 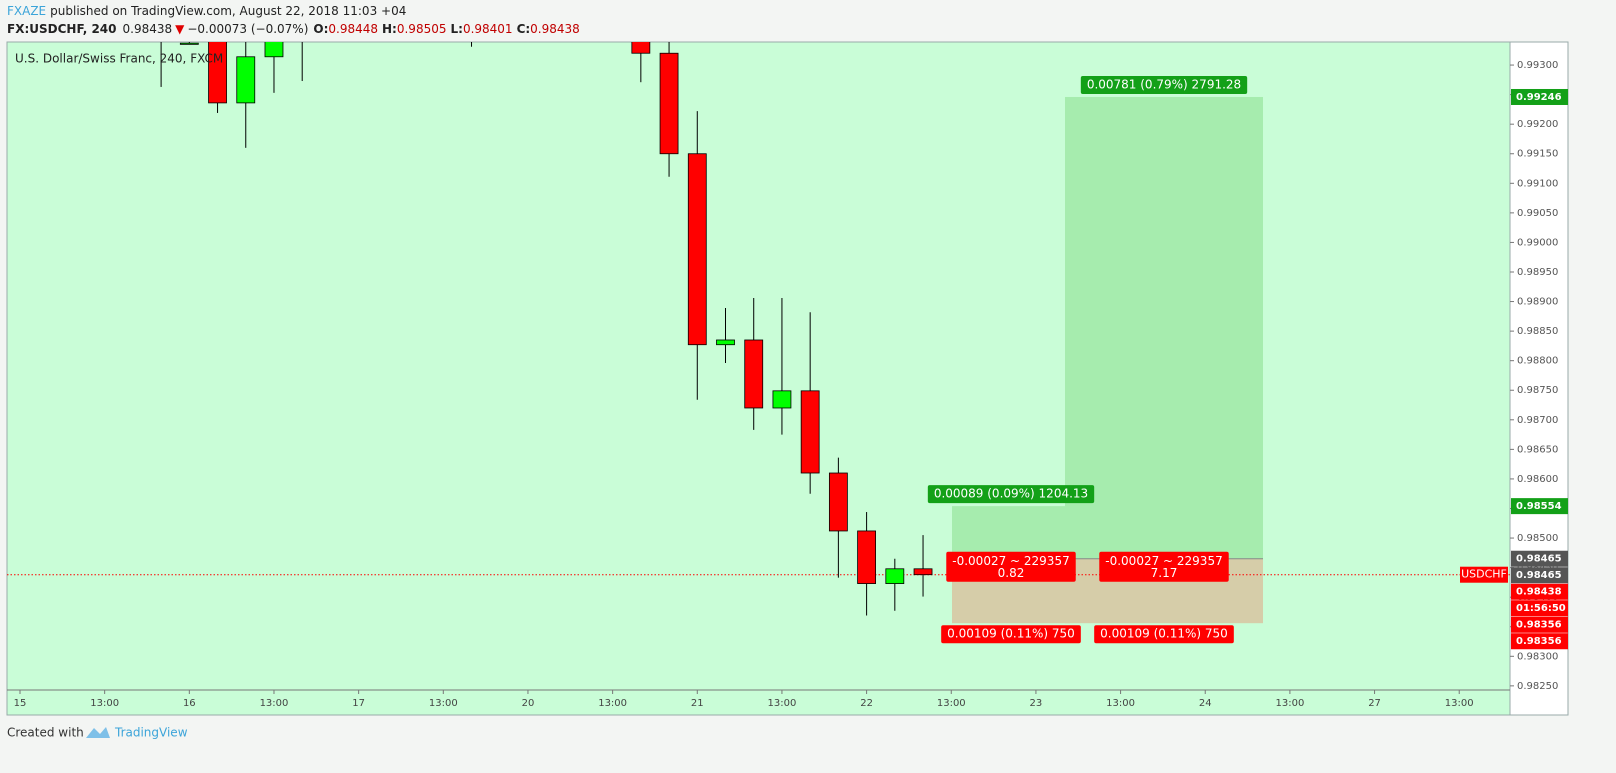 I want to click on y-tick-label: 0.99300, so click(x=1537, y=65).